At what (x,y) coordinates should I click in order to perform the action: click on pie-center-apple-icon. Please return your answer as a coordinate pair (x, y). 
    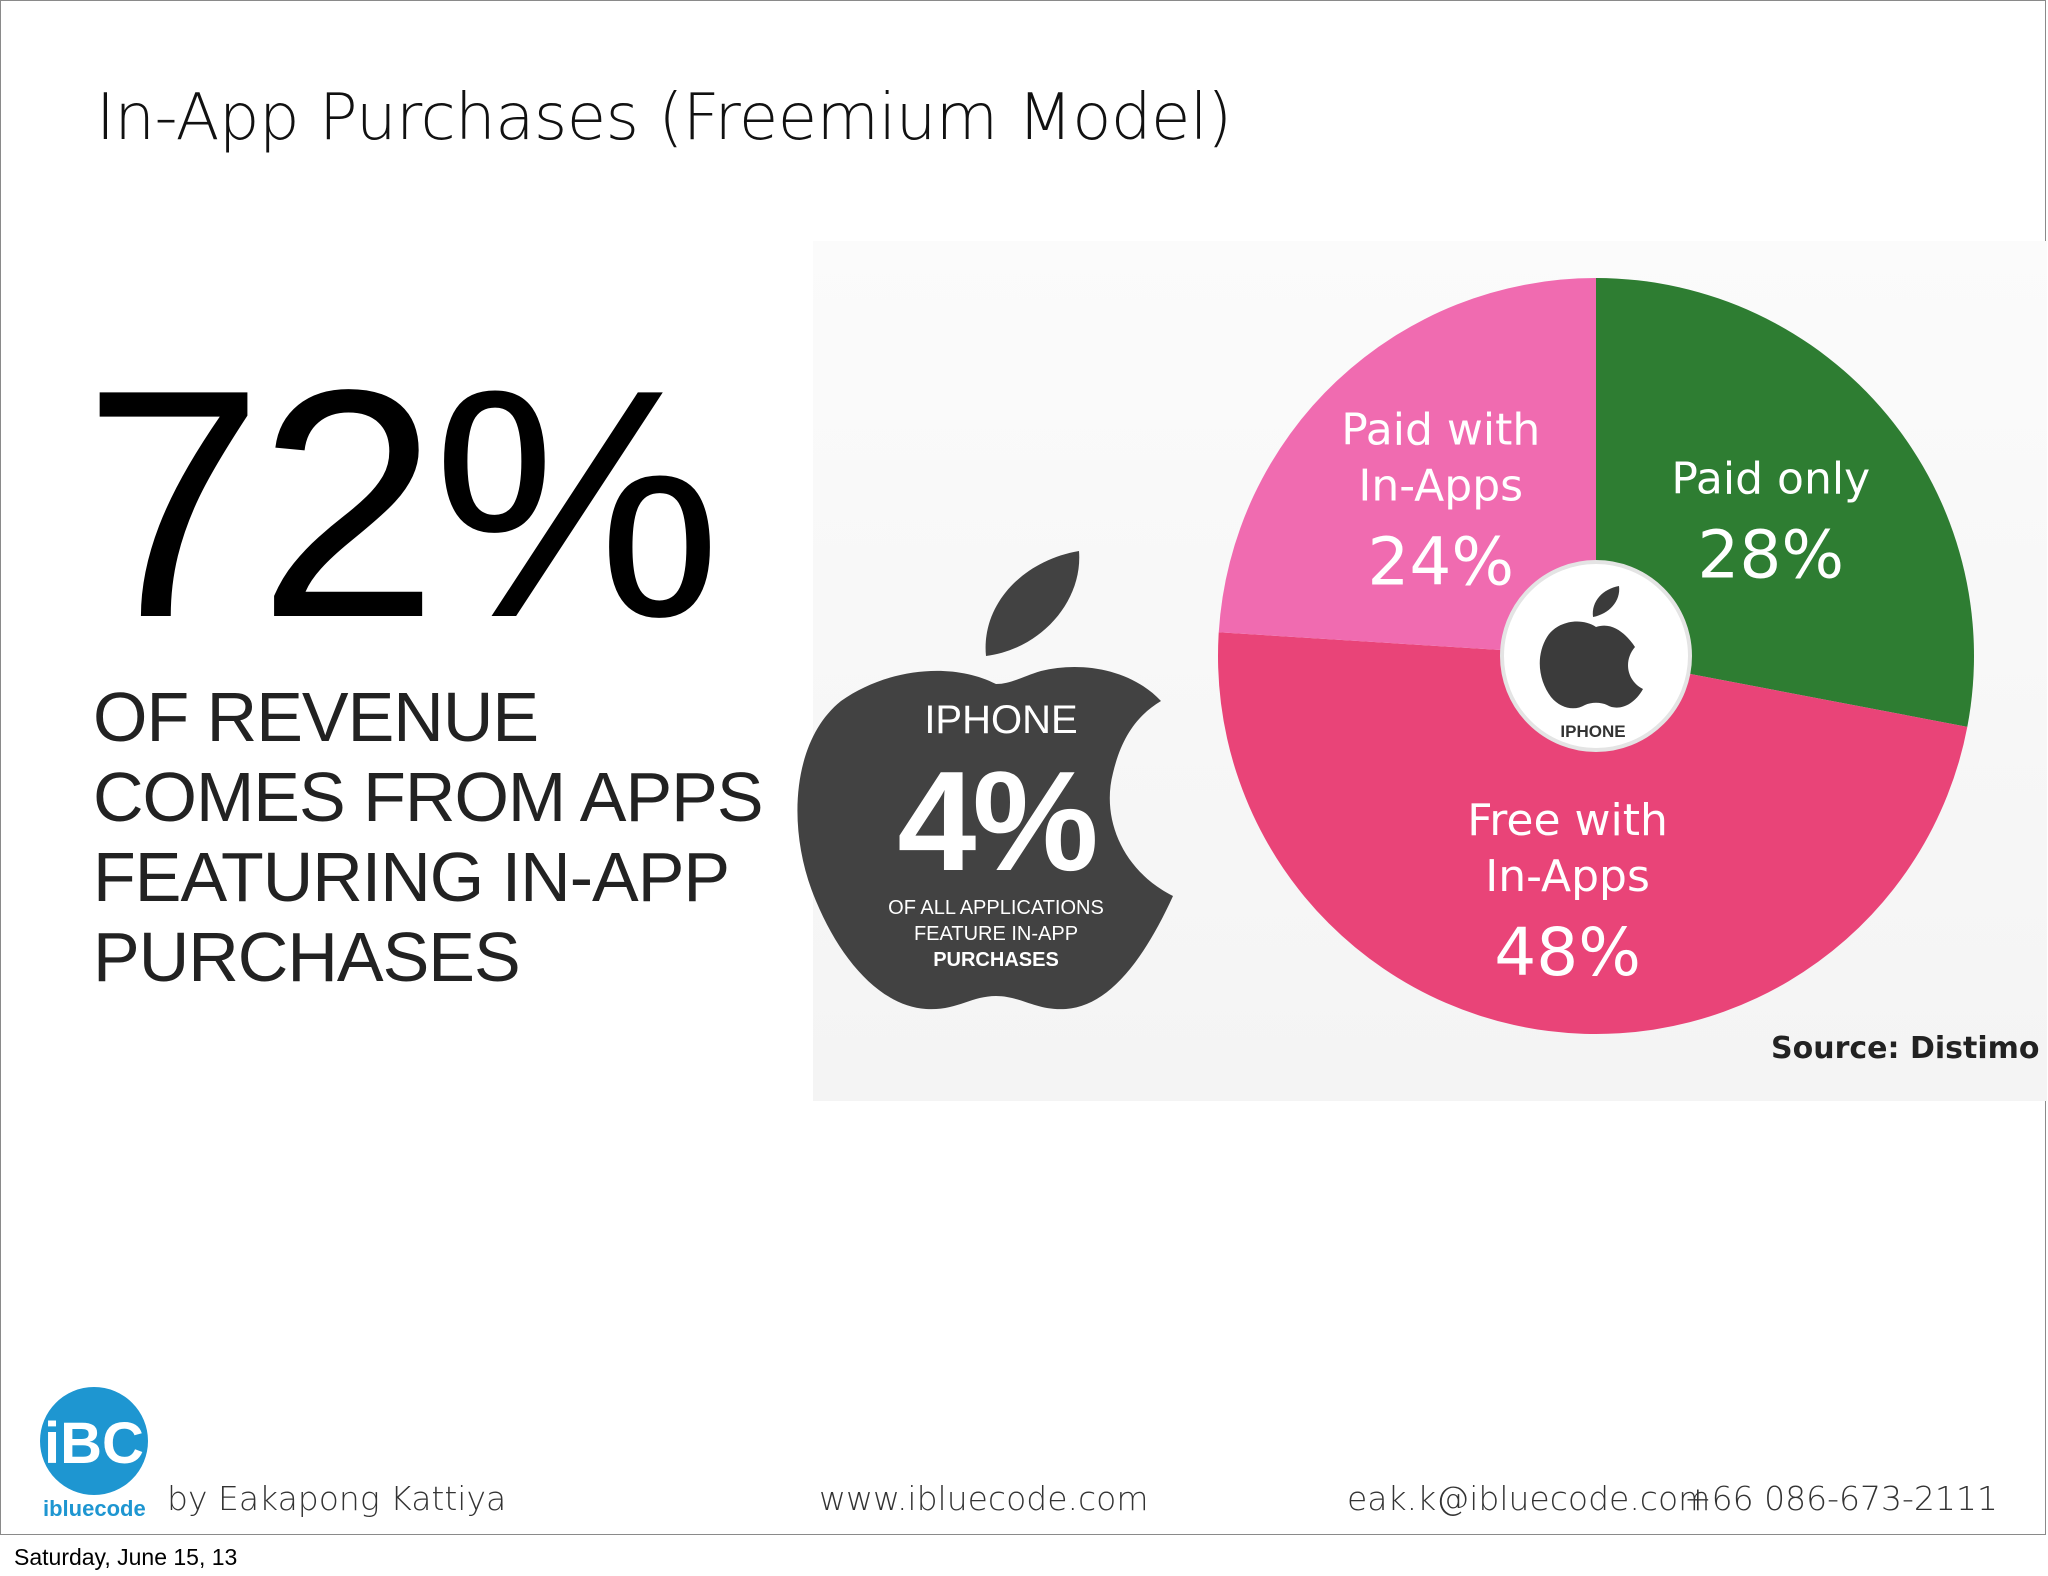
    Looking at the image, I should click on (1591, 647).